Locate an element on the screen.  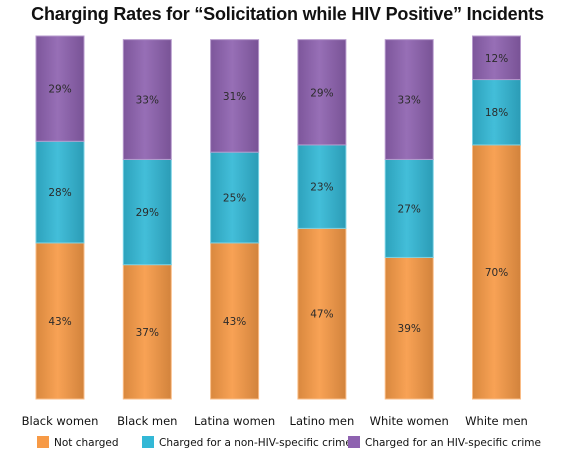
data-label-latino-men-charged-for-an-hiv-specific-crime: 29% is located at coordinates (321, 93).